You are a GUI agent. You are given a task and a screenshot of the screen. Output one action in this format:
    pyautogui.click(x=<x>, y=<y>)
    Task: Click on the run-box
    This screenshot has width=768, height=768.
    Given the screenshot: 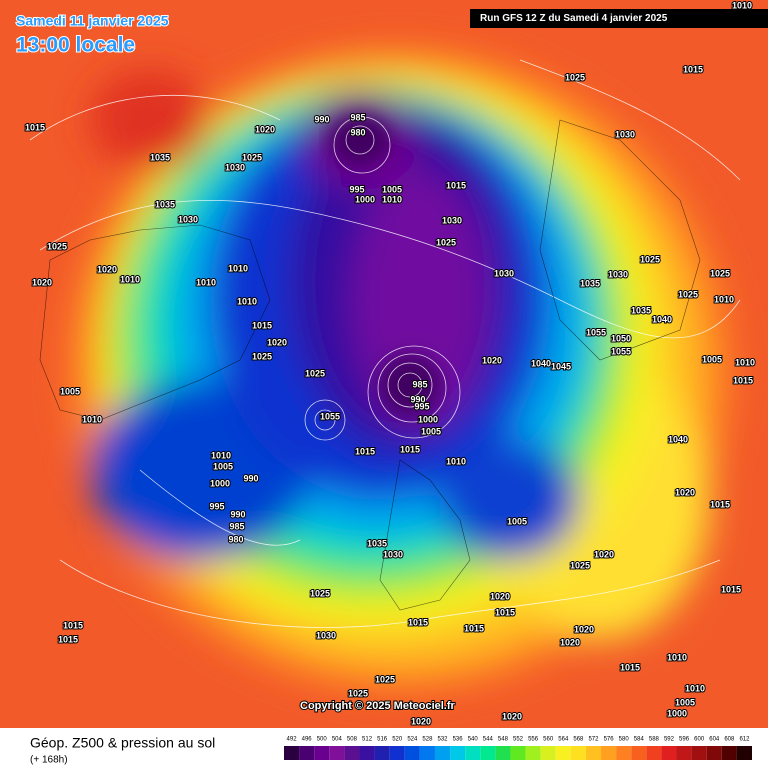 What is the action you would take?
    pyautogui.click(x=619, y=18)
    